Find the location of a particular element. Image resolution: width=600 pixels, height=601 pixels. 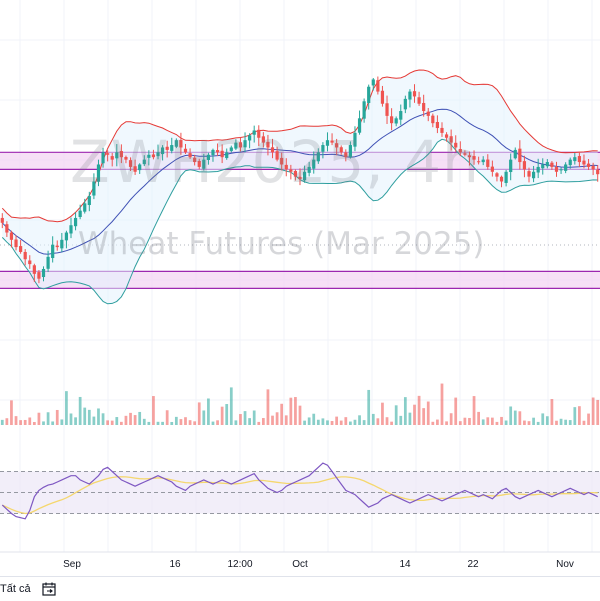

x-axis: Sep 16 12:00 Oct 14 22 Nov is located at coordinates (318, 564).